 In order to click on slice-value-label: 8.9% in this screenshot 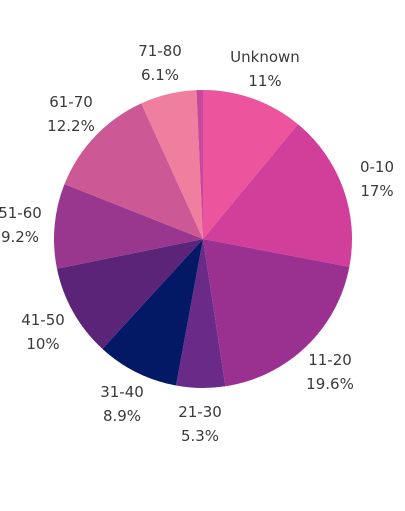, I will do `click(122, 416)`.